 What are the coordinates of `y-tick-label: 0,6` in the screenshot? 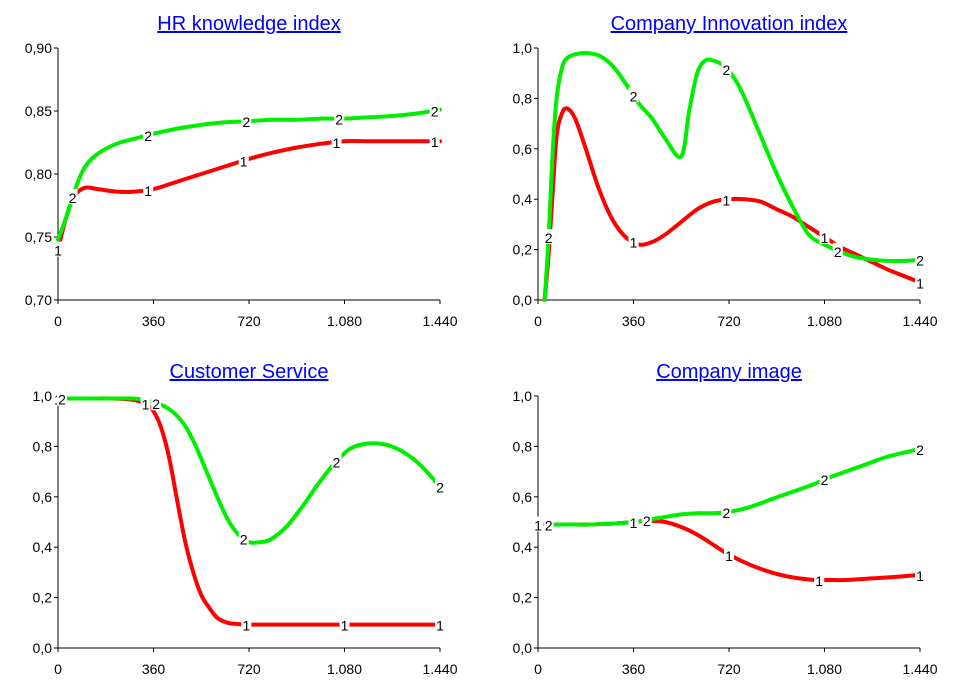 It's located at (43, 497).